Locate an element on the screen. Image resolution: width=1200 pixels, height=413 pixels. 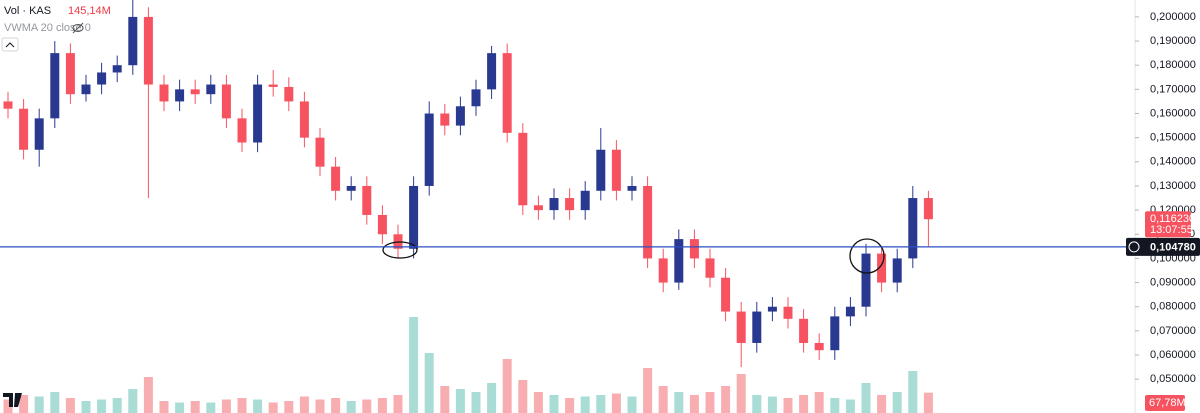
volume-label-box is located at coordinates (1165, 403).